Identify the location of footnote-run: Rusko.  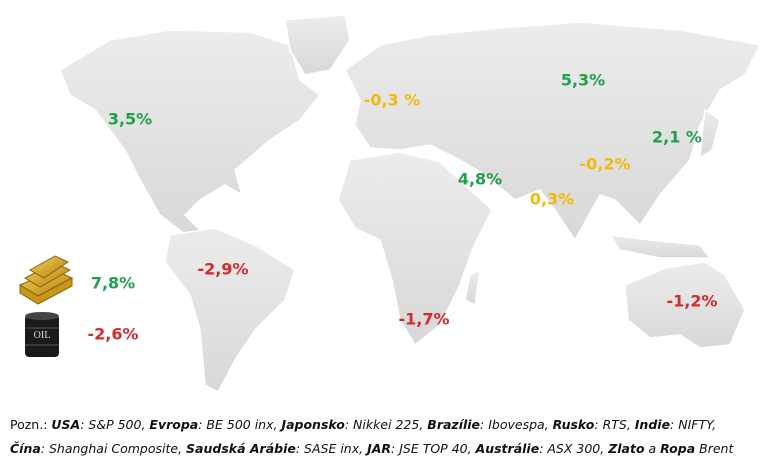
(573, 424).